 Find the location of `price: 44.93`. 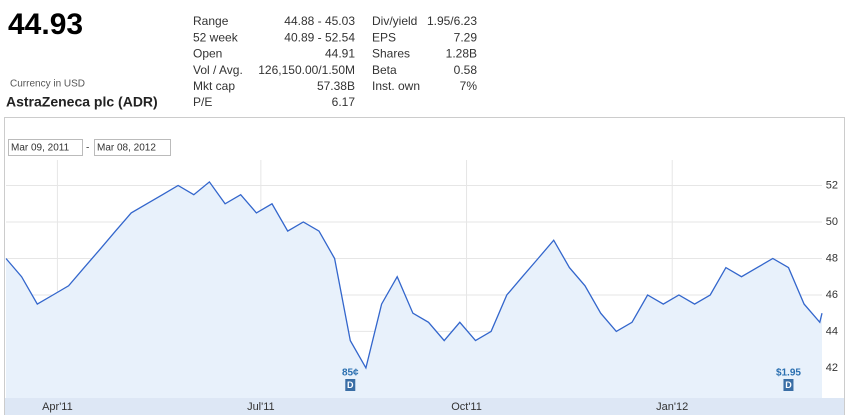

price: 44.93 is located at coordinates (45, 24).